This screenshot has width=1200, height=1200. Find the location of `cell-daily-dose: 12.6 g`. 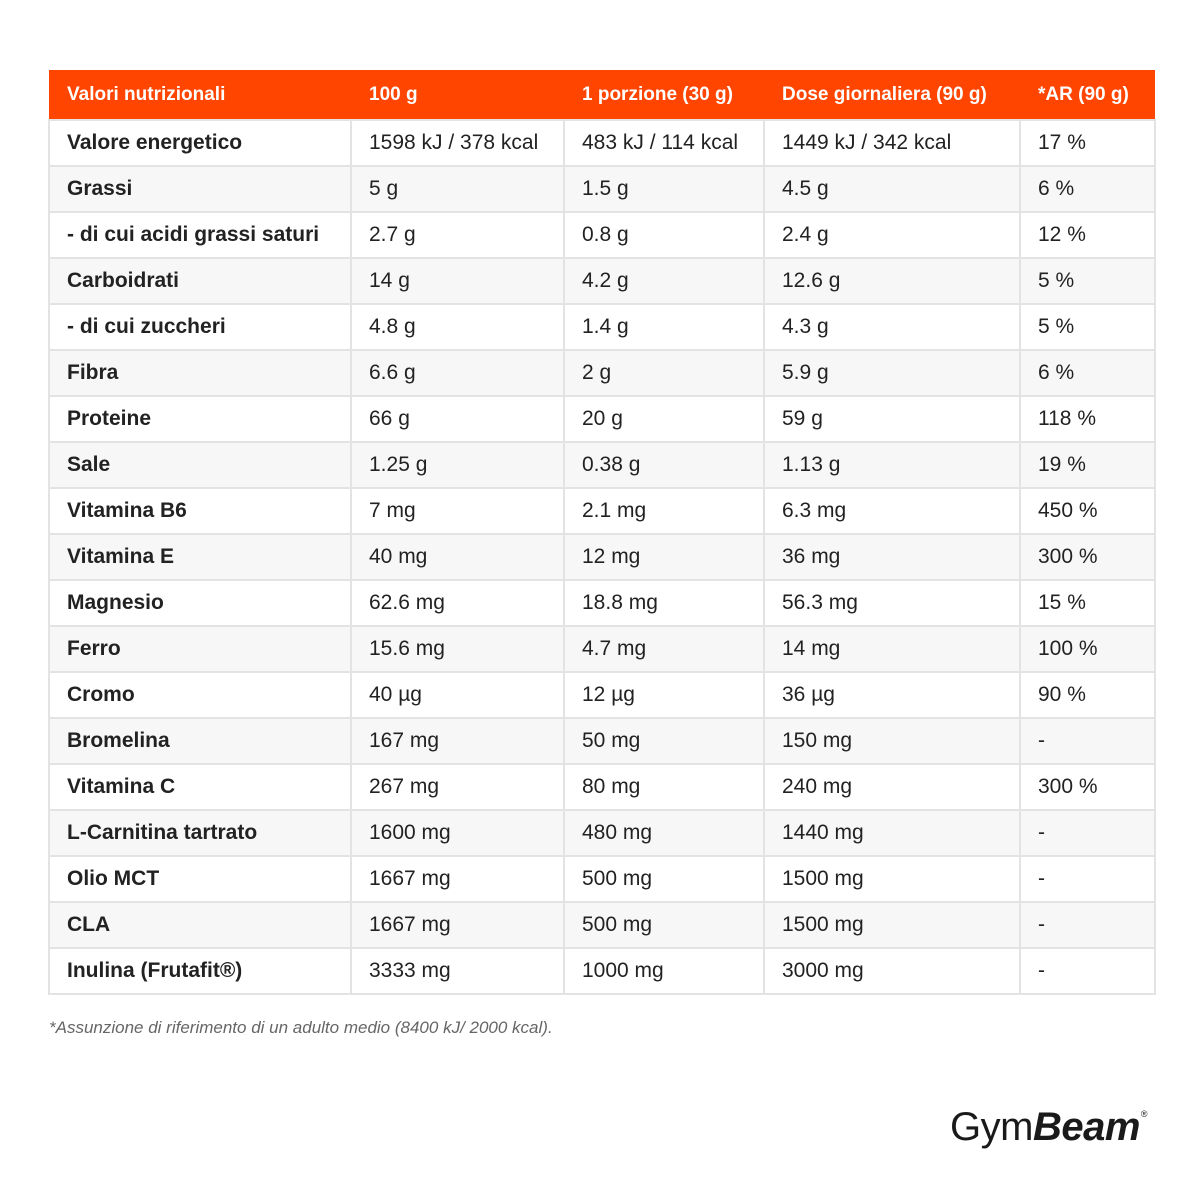

cell-daily-dose: 12.6 g is located at coordinates (892, 281).